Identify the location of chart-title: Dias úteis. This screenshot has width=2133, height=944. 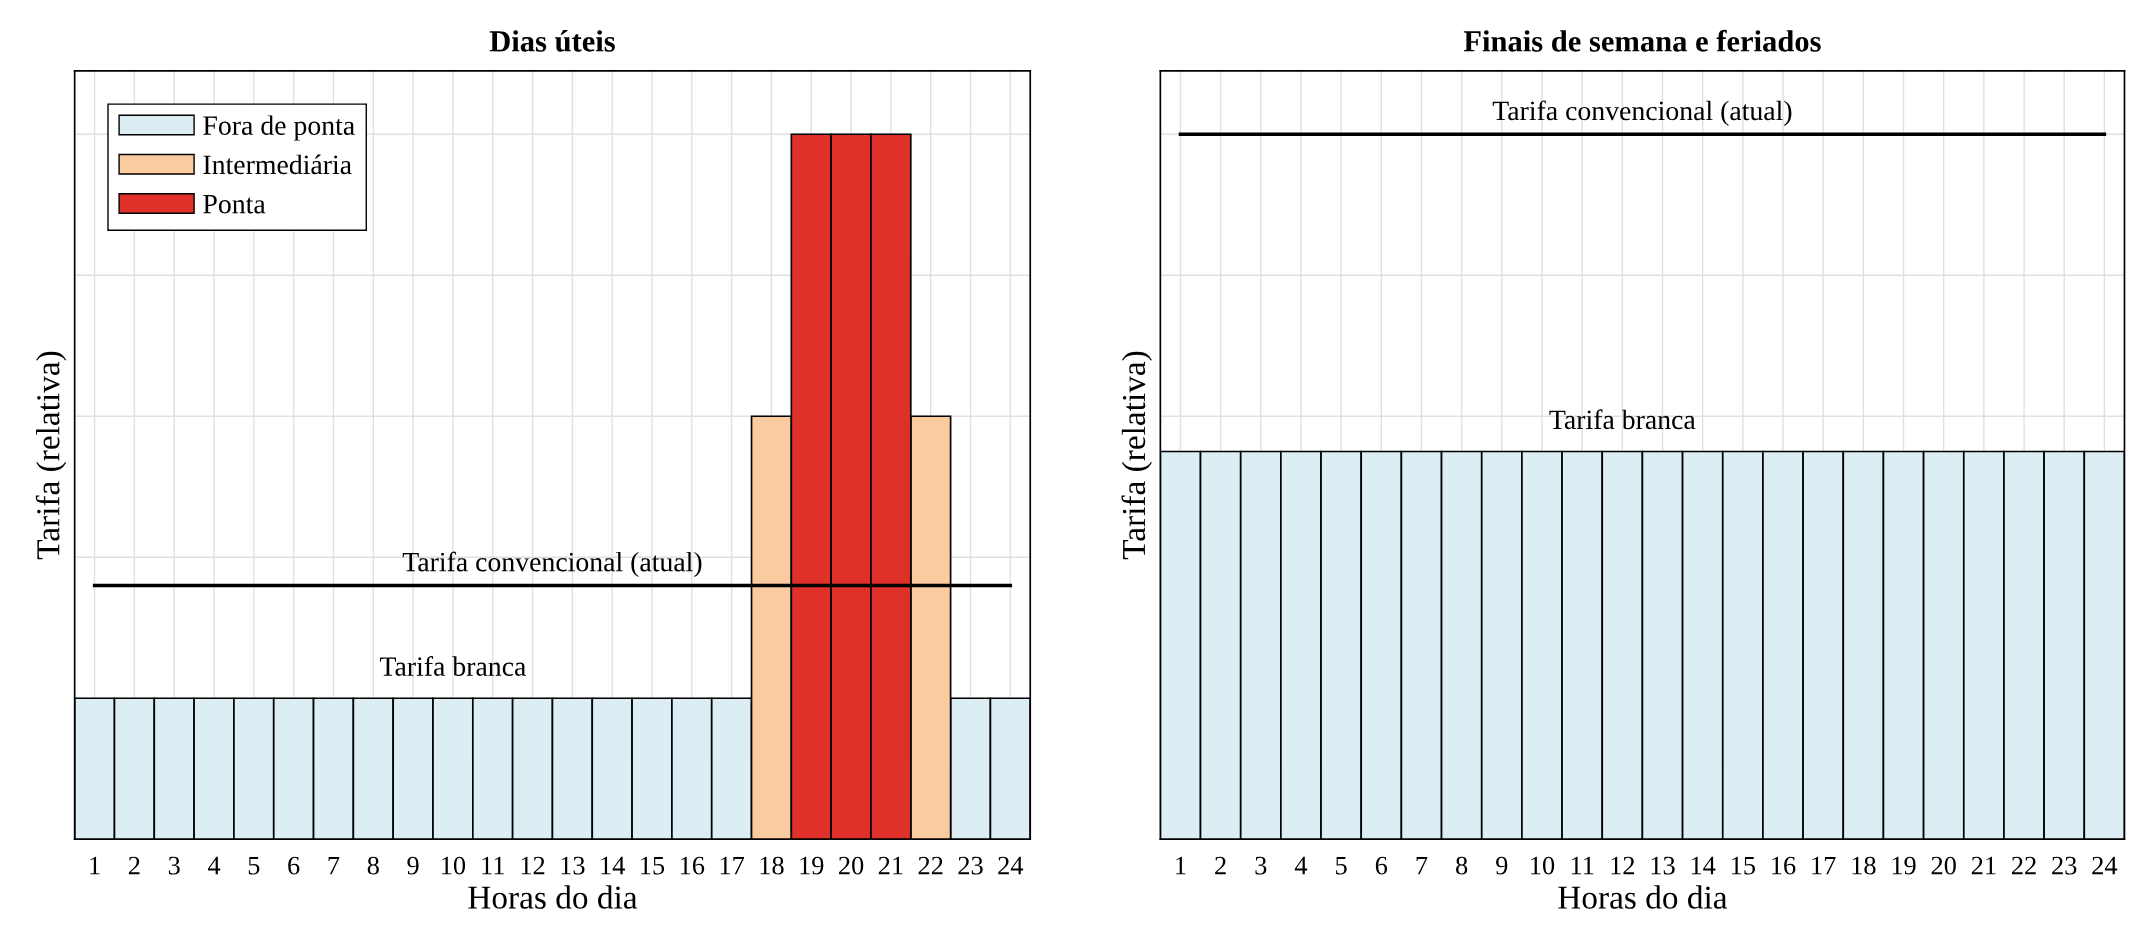
(552, 41).